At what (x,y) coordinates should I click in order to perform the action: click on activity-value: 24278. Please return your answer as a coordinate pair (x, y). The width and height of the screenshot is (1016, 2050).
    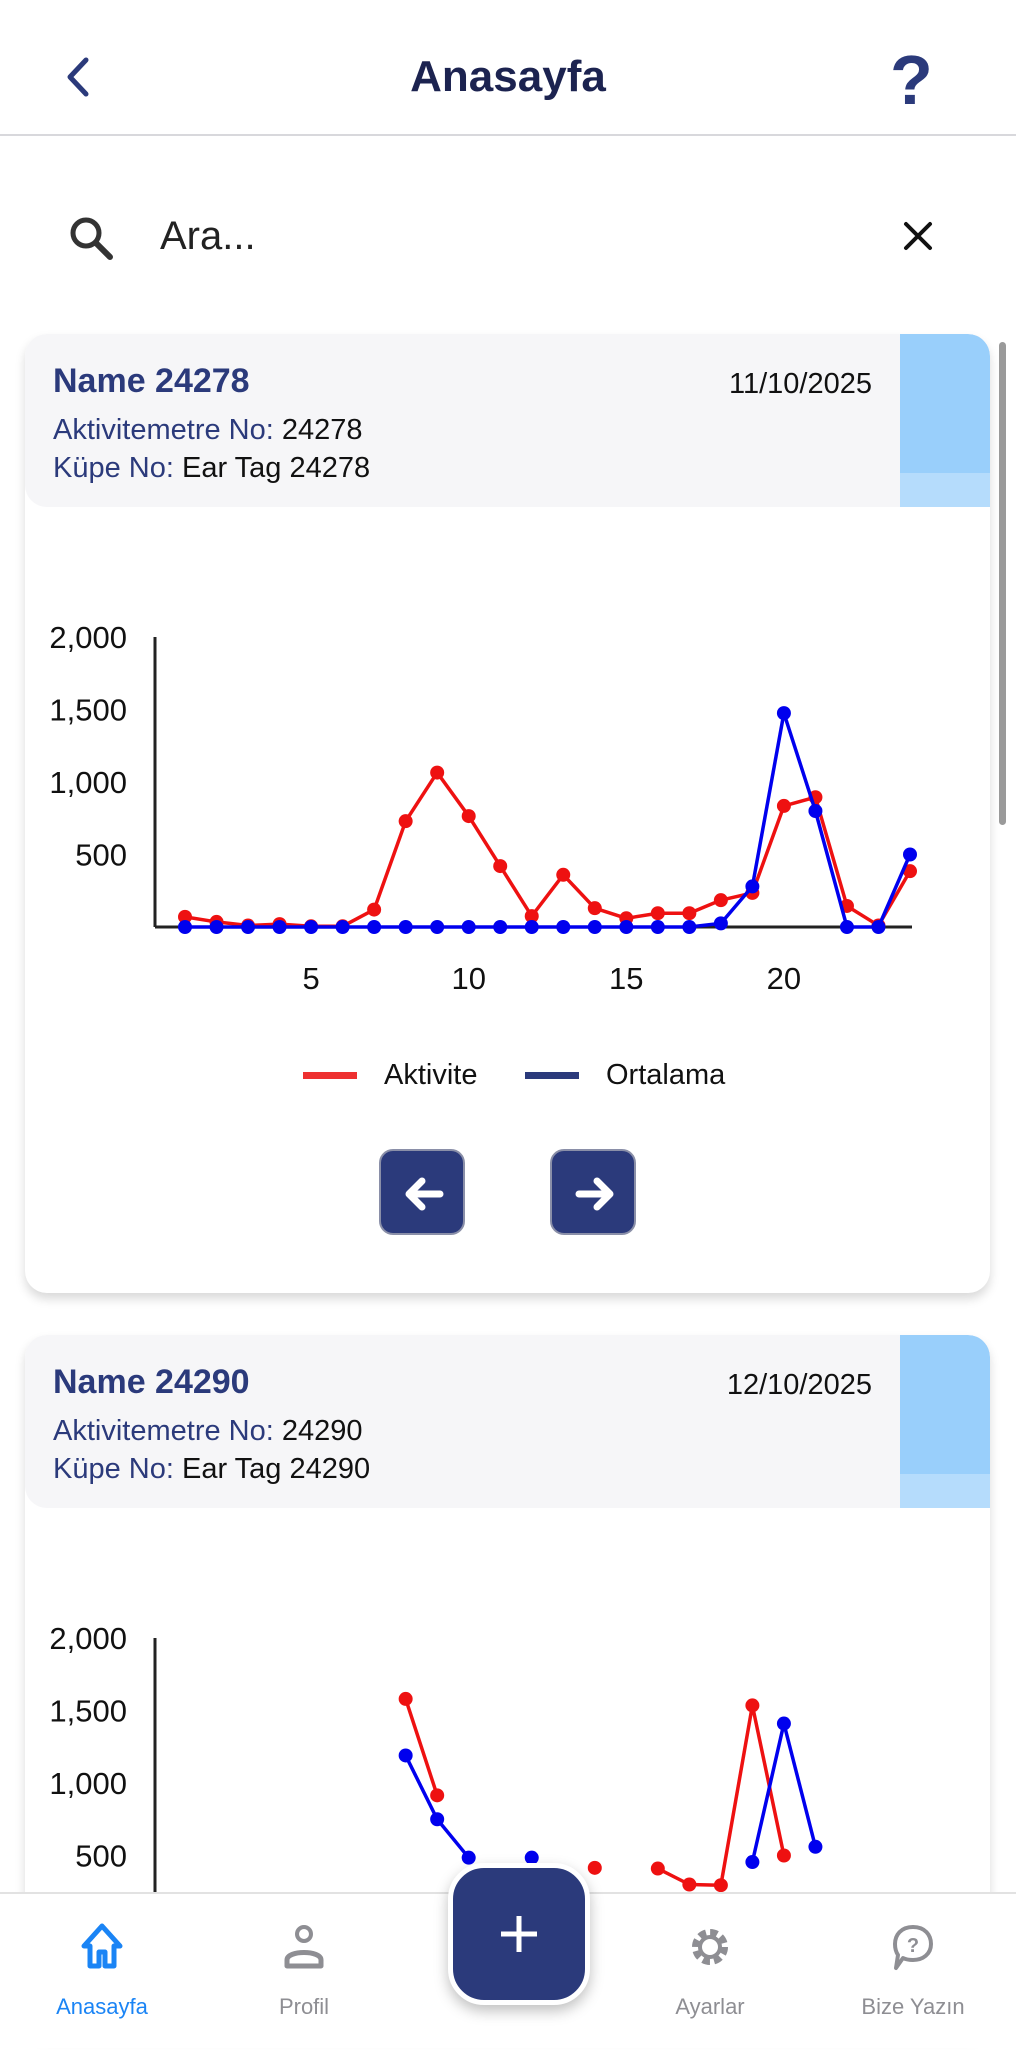
    Looking at the image, I should click on (322, 430).